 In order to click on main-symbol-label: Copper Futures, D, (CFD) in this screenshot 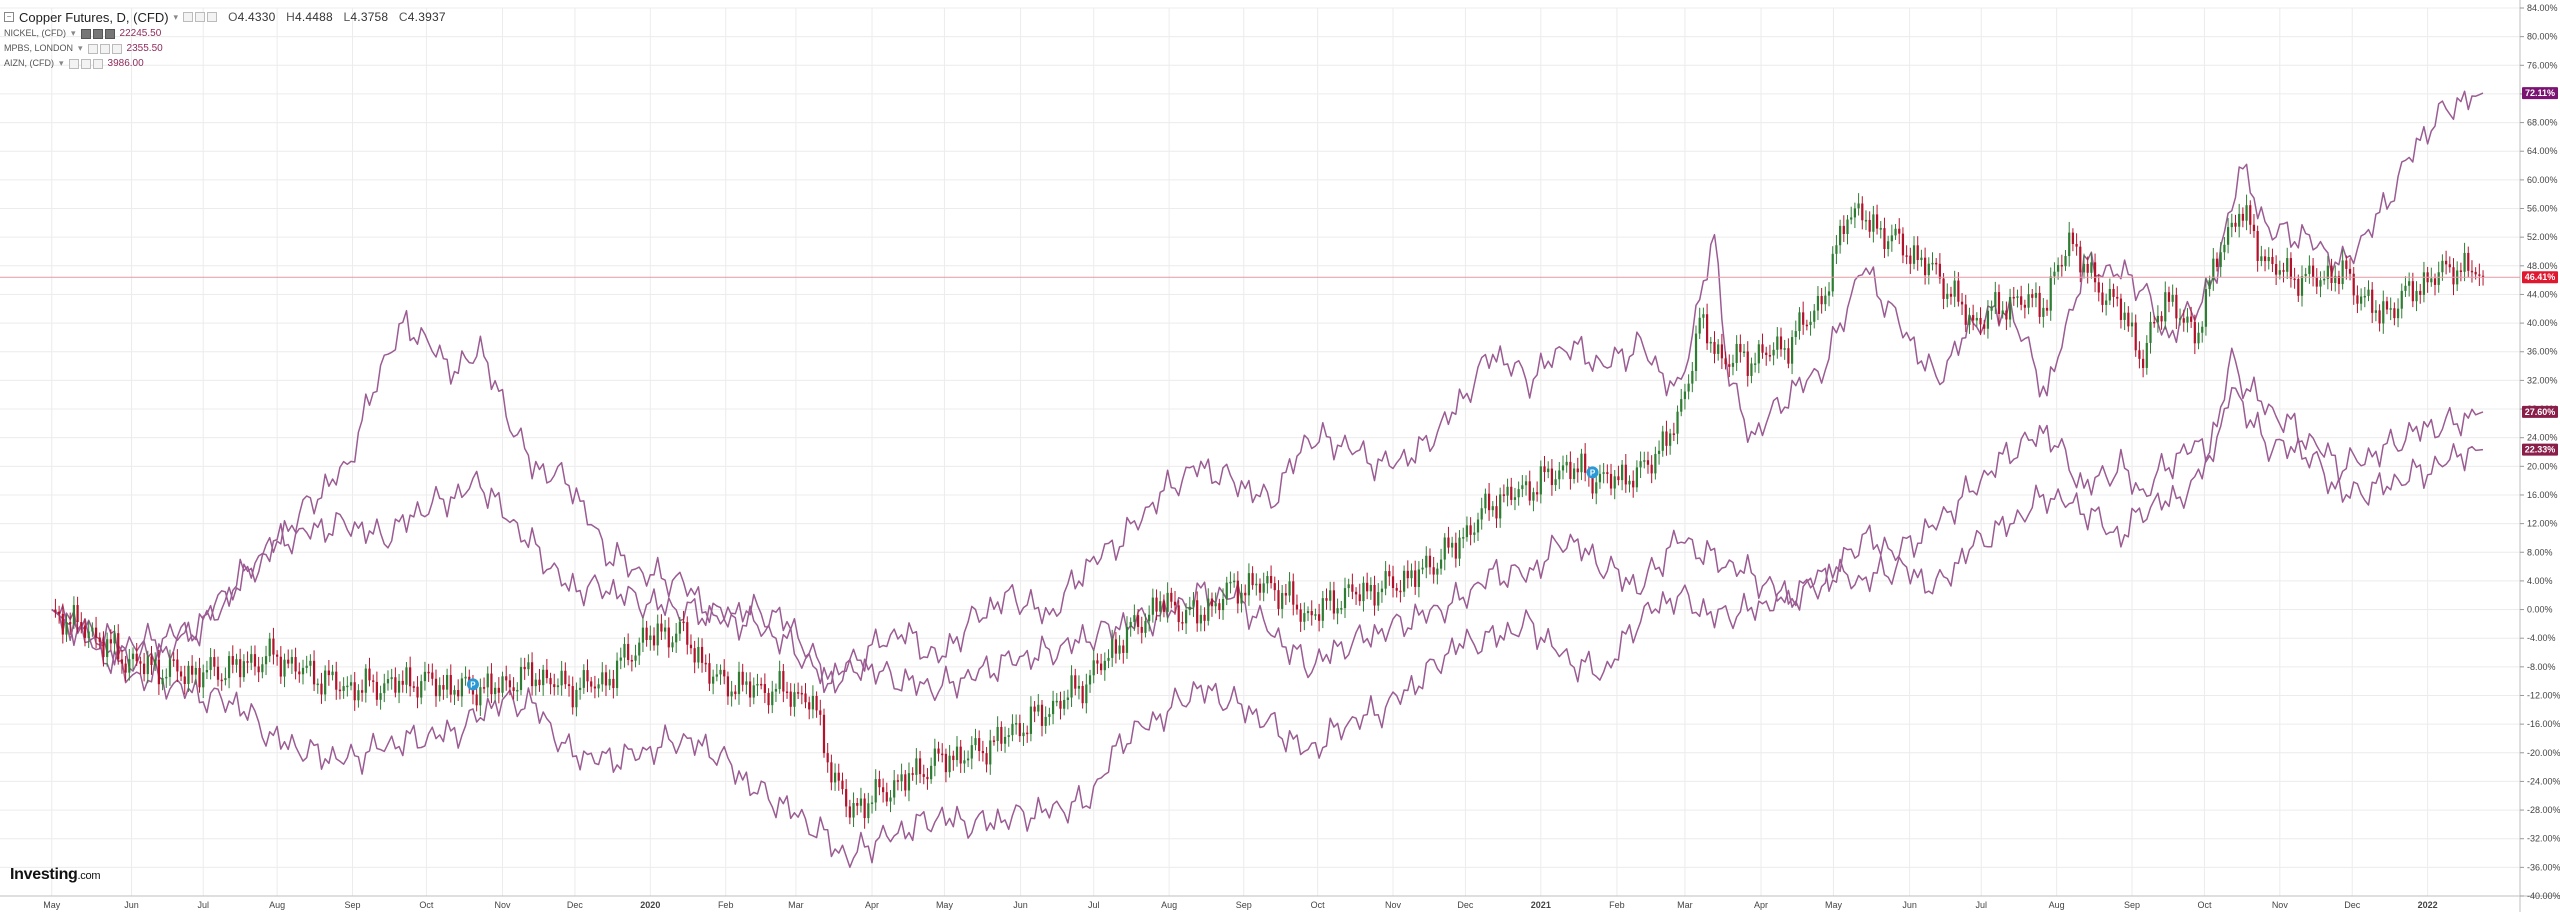, I will do `click(94, 17)`.